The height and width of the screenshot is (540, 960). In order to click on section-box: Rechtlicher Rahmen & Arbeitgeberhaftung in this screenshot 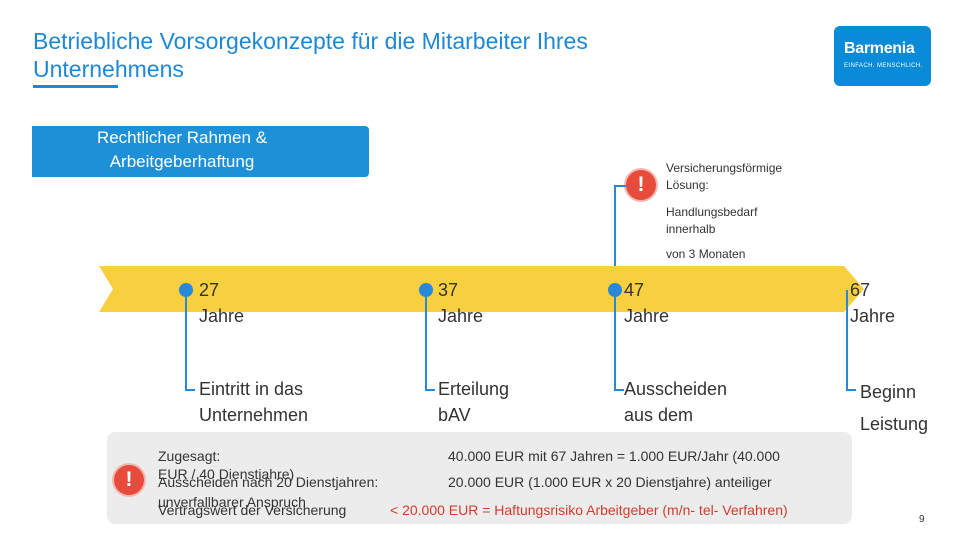, I will do `click(200, 151)`.